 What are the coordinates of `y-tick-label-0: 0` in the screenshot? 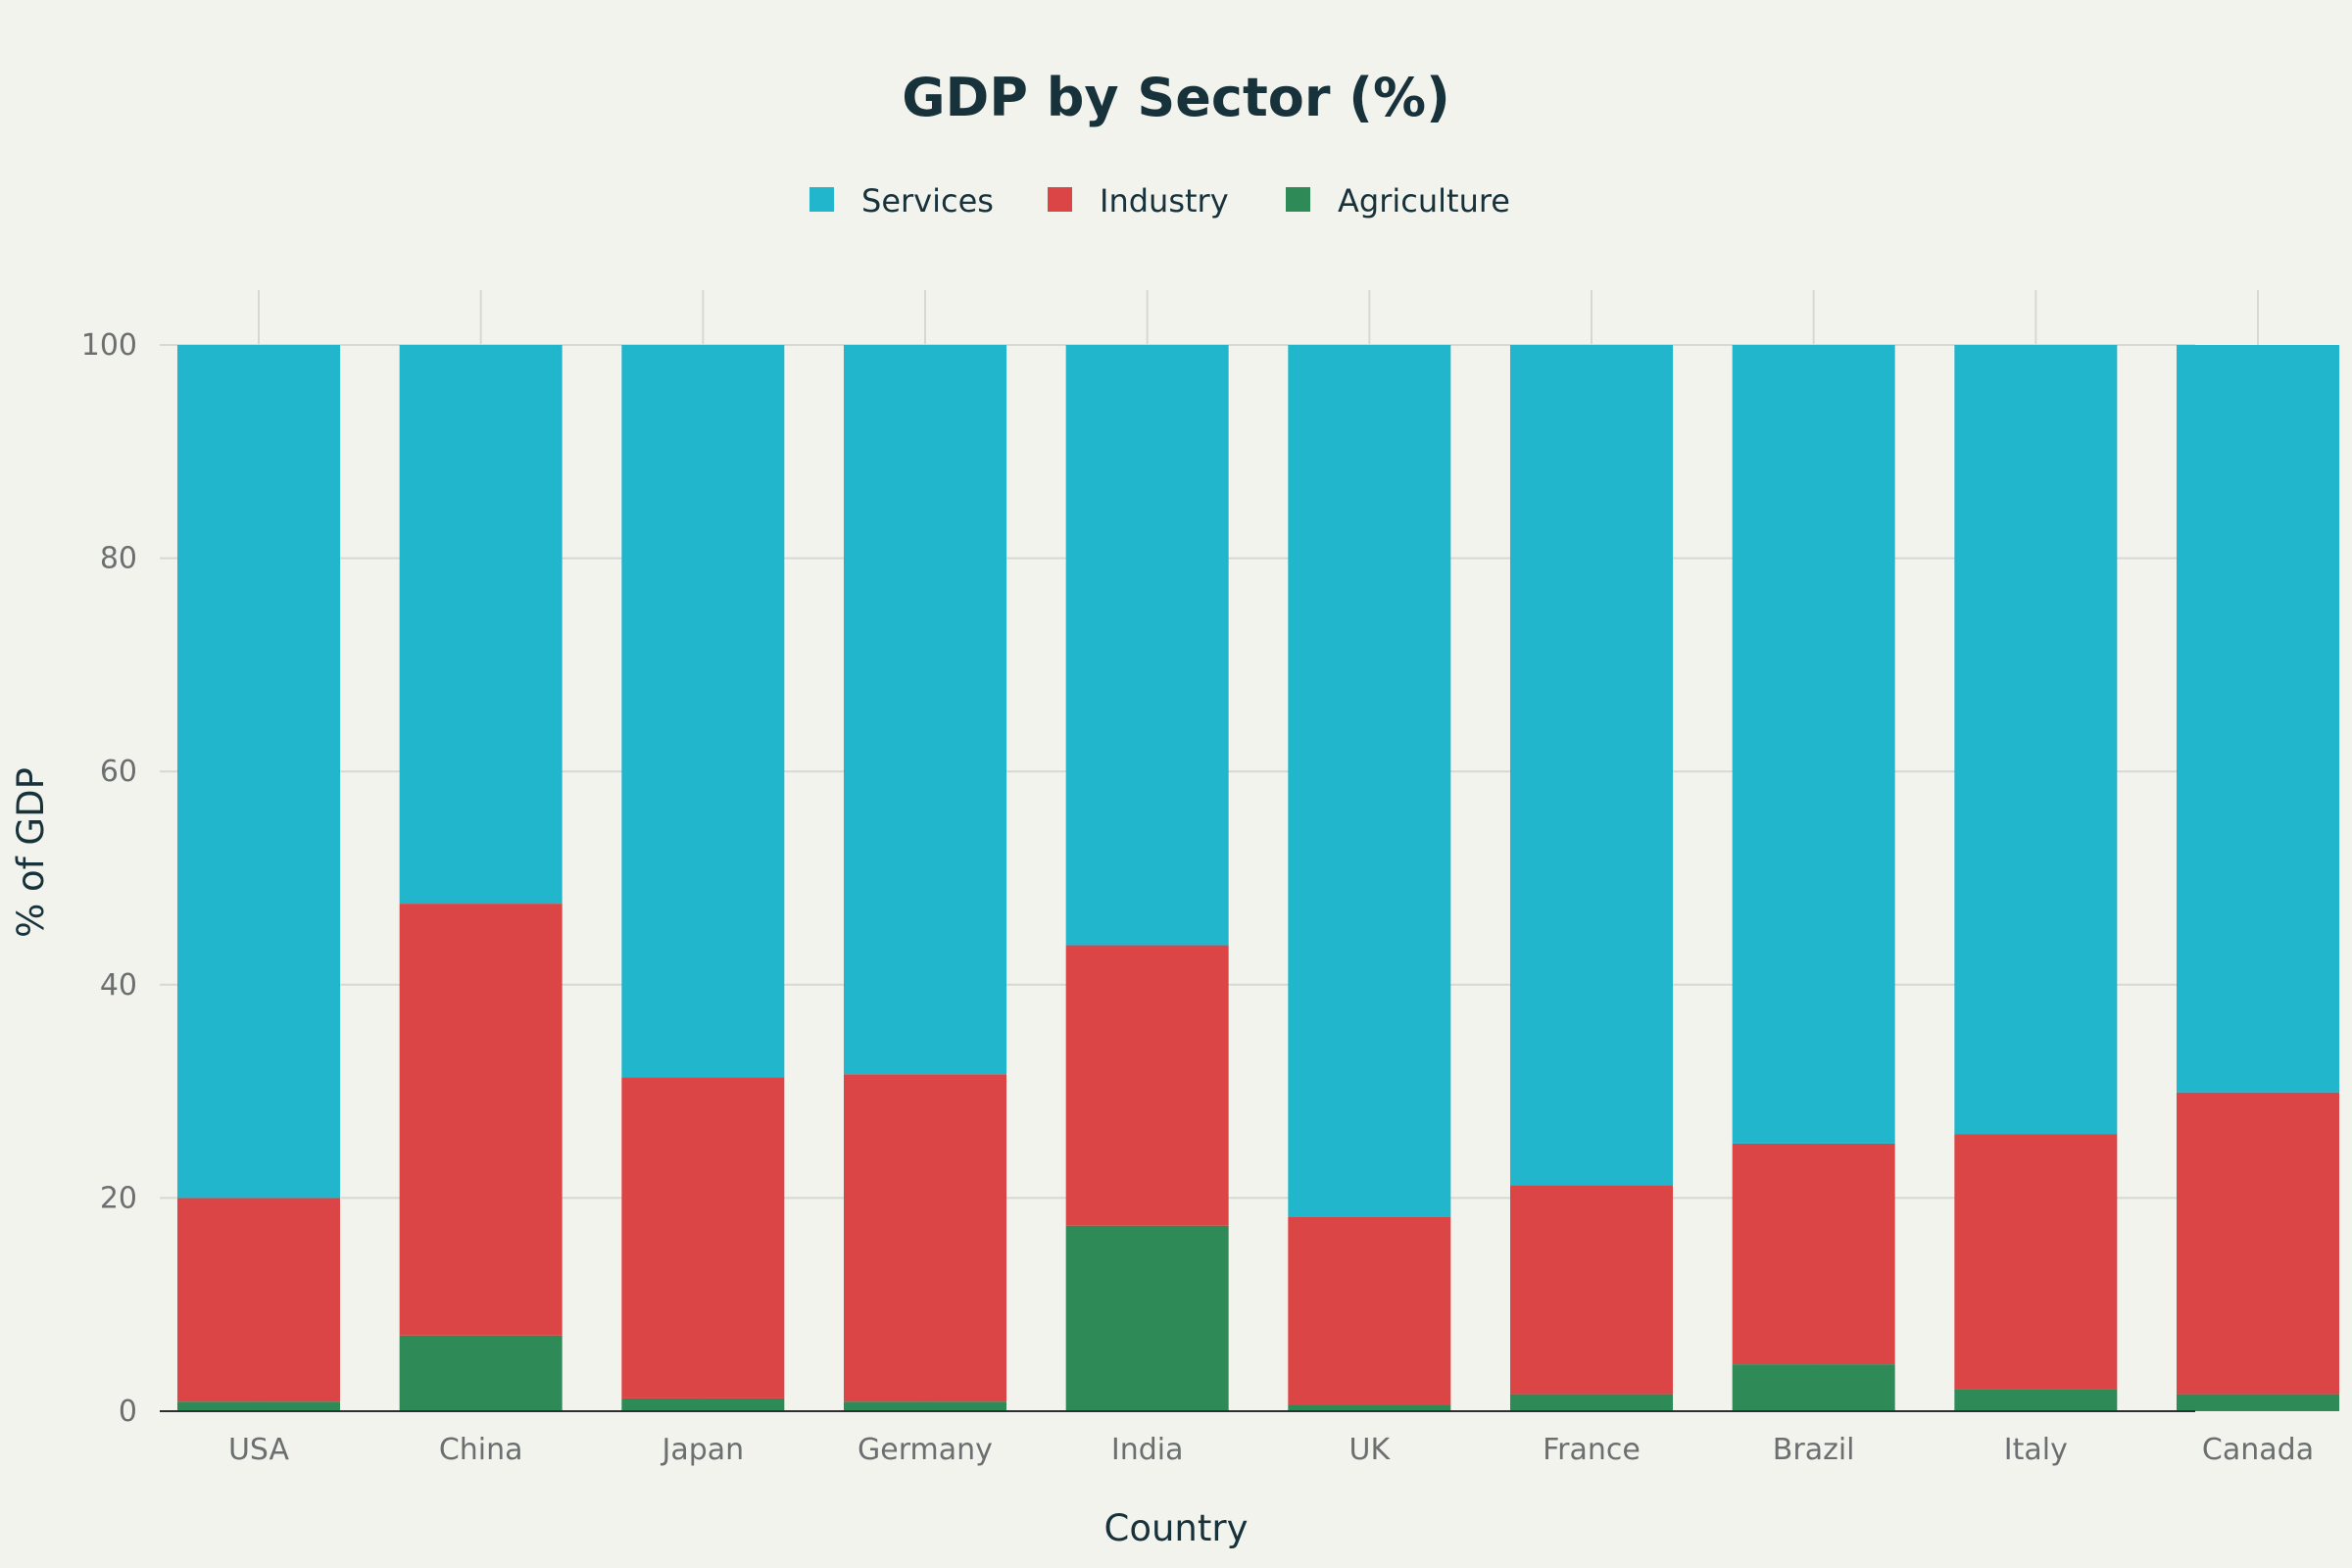 It's located at (128, 1412).